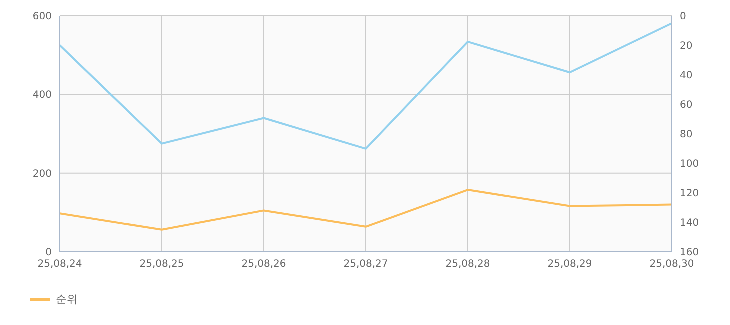 Image resolution: width=730 pixels, height=325 pixels. Describe the element at coordinates (683, 17) in the screenshot. I see `y2-tick-label: 0` at that location.